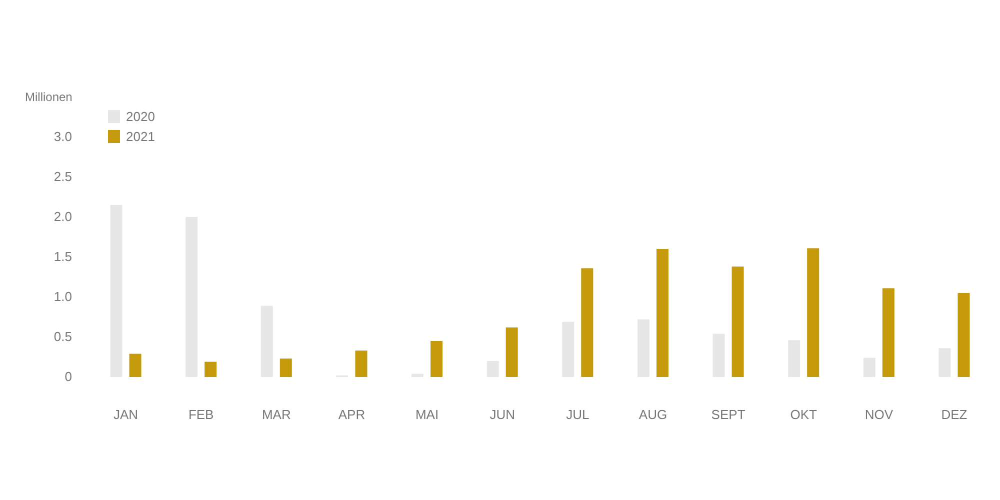  I want to click on legend-label: 2020, so click(140, 116).